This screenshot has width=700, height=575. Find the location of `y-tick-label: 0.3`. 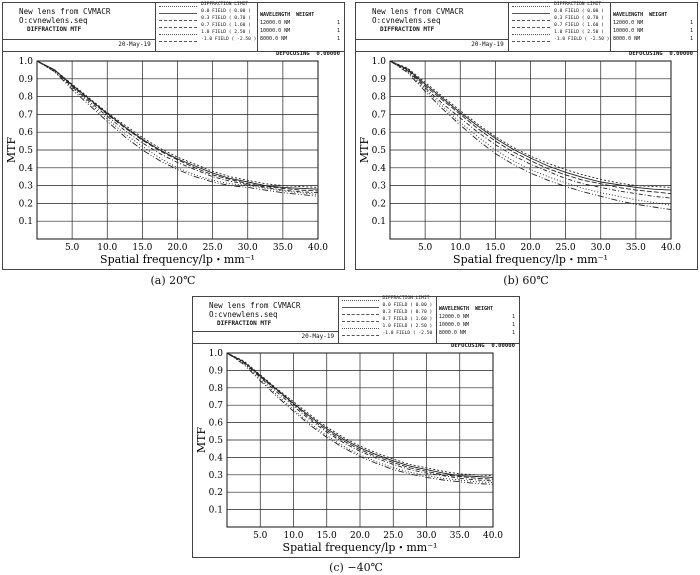

y-tick-label: 0.3 is located at coordinates (216, 476).